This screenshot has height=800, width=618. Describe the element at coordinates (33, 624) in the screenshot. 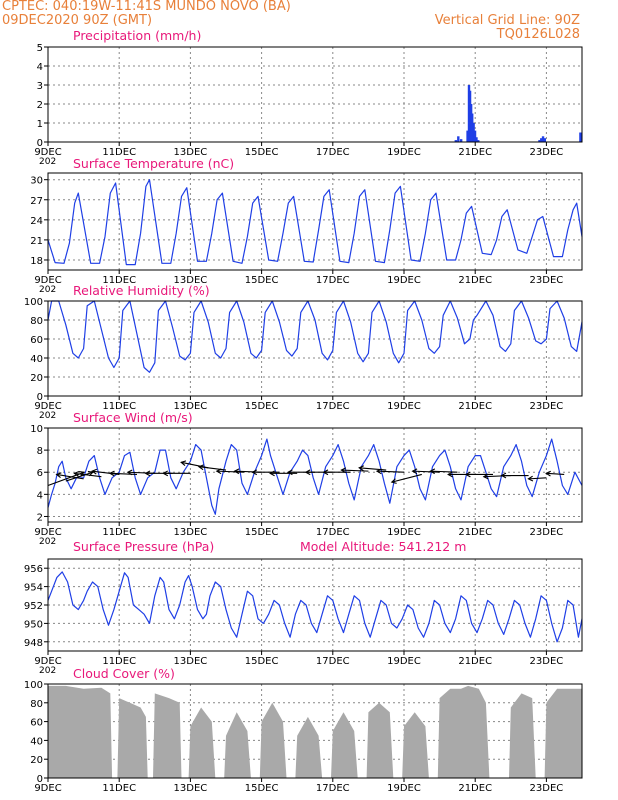

I see `pressure-ytick-label: 950` at that location.